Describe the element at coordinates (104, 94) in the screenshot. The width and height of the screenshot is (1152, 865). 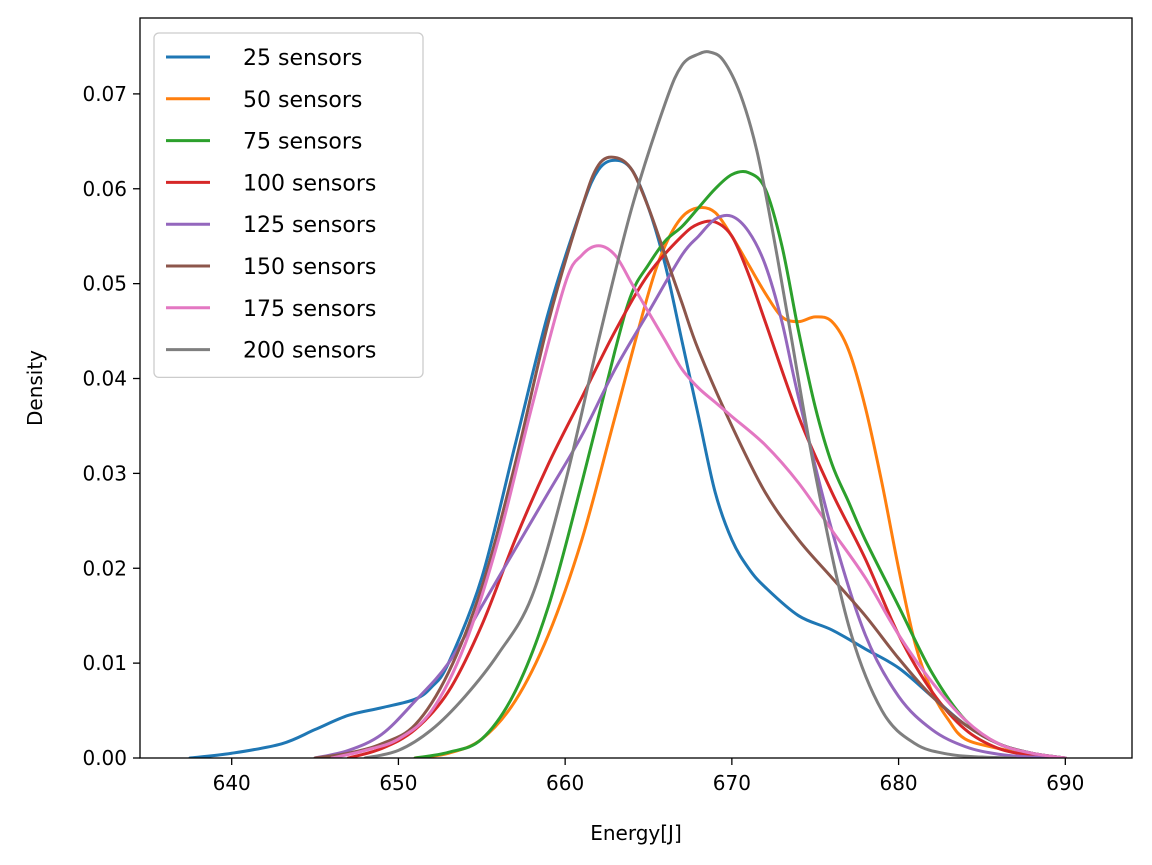
I see `y-tick-label: 0.07` at that location.